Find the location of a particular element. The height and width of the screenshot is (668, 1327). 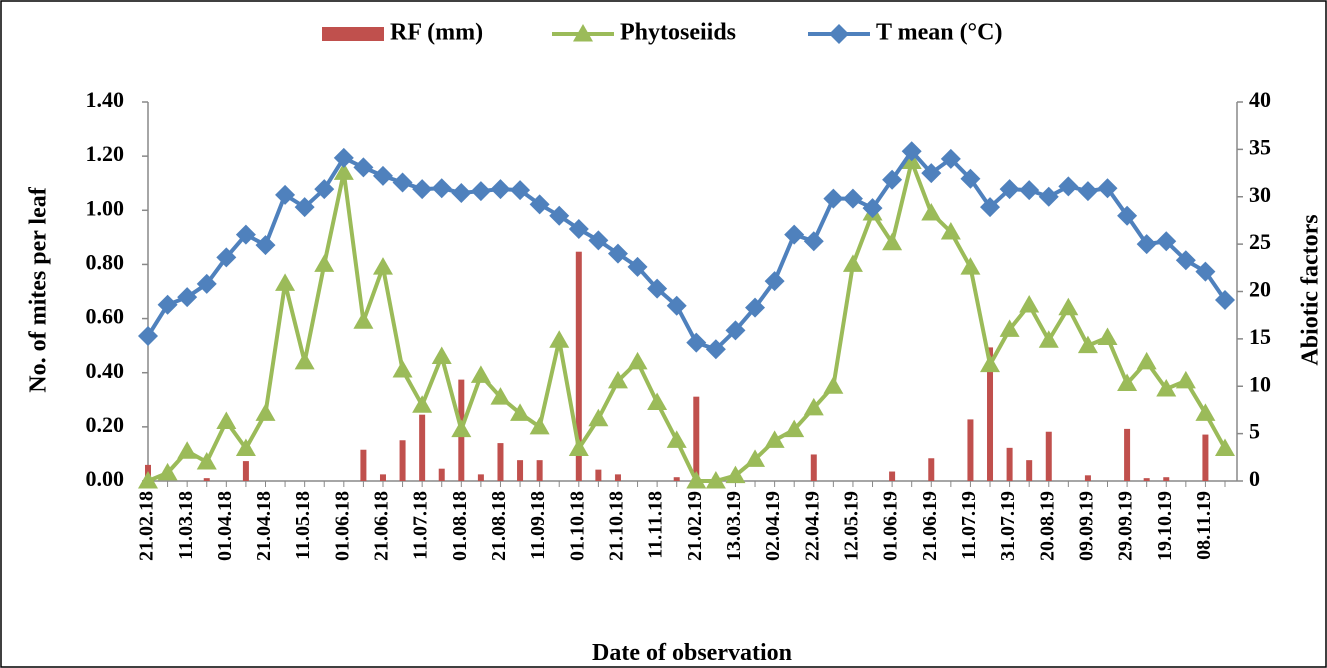

y2-tick-label: 40 is located at coordinates (1260, 99).